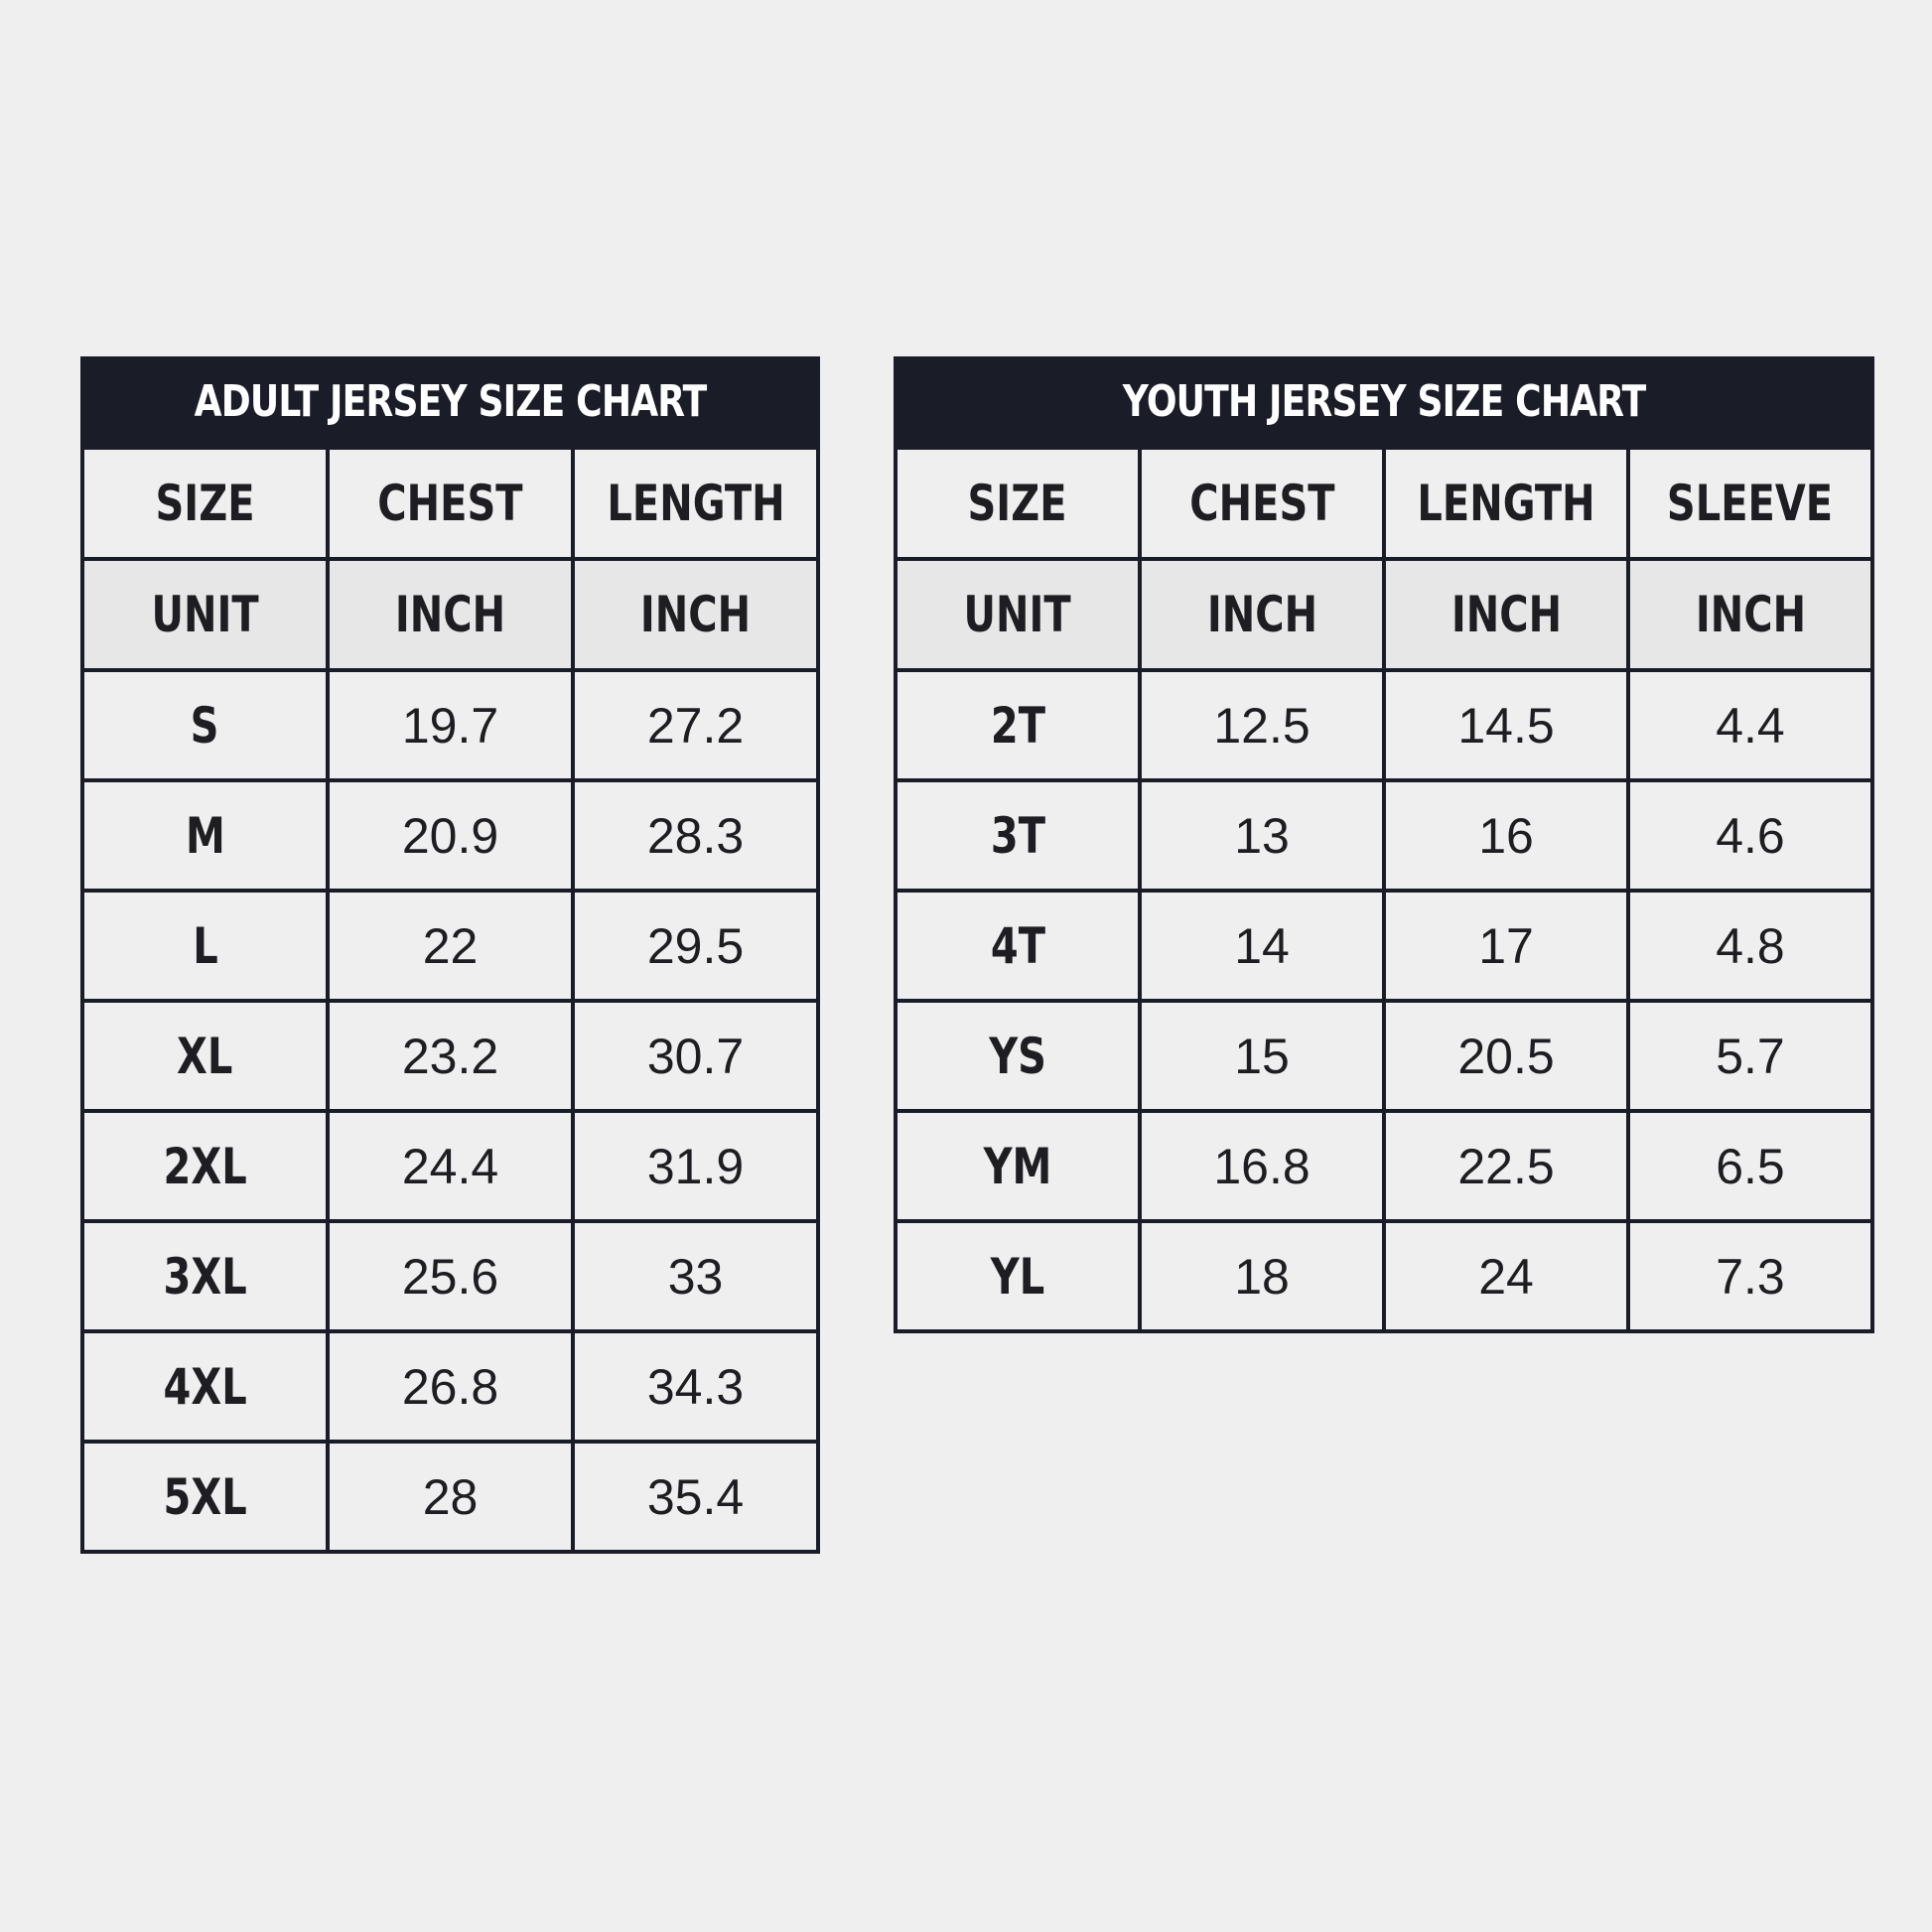 The height and width of the screenshot is (1932, 1932). I want to click on table-row: 3XL 25.6 33, so click(450, 1276).